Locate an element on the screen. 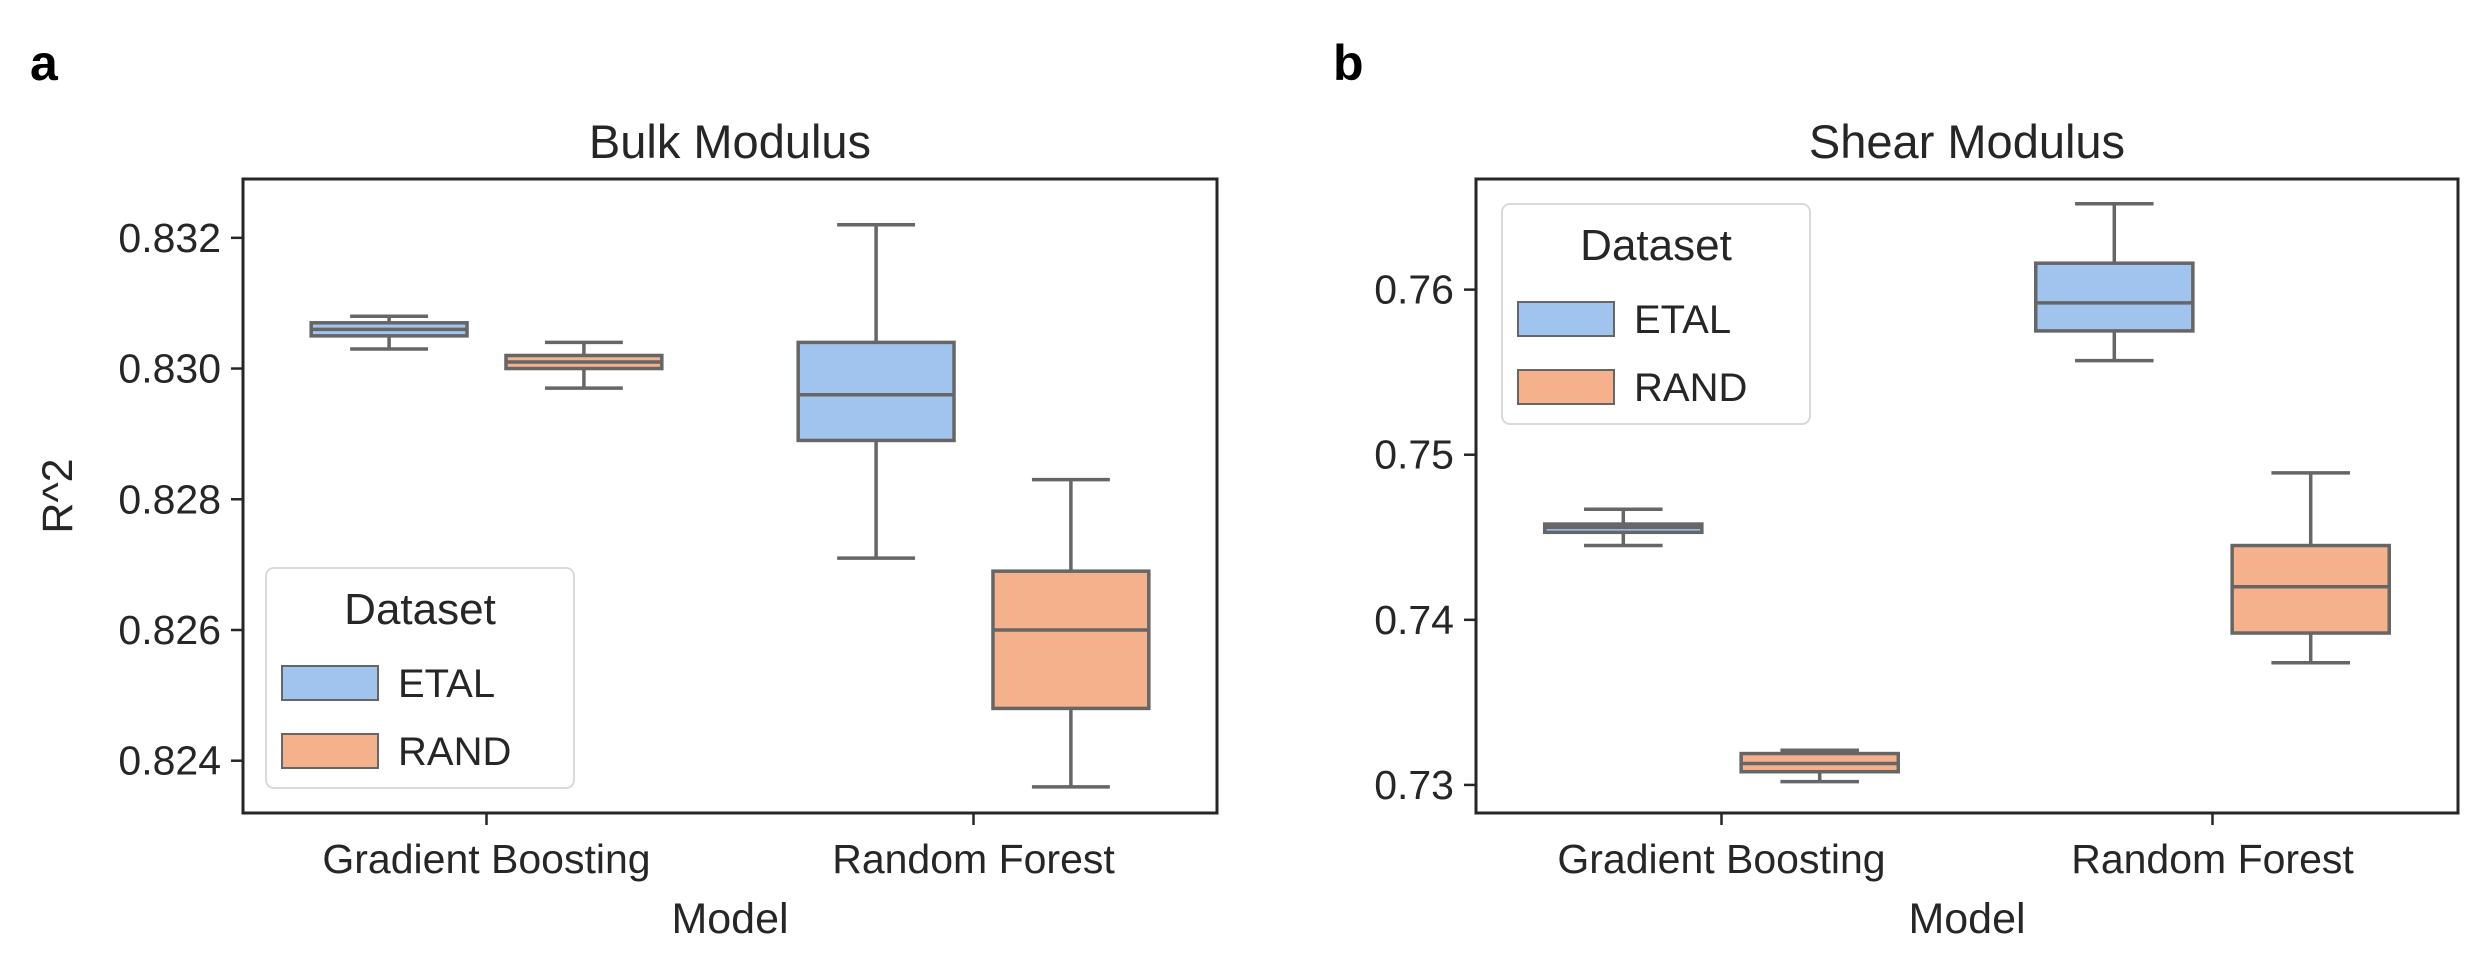 The height and width of the screenshot is (966, 2487). y-tick-label: 0.832 is located at coordinates (169, 238).